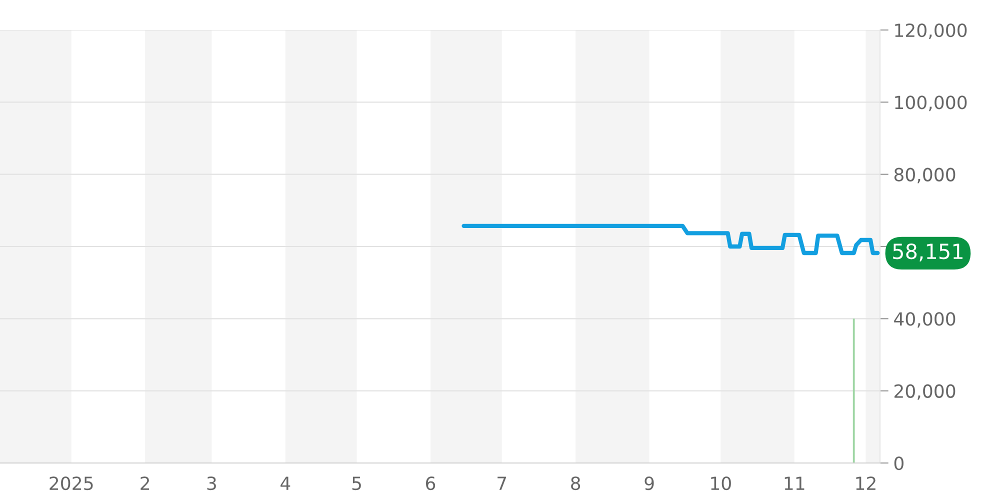 The image size is (1000, 500). I want to click on x-tick-label: 11, so click(794, 483).